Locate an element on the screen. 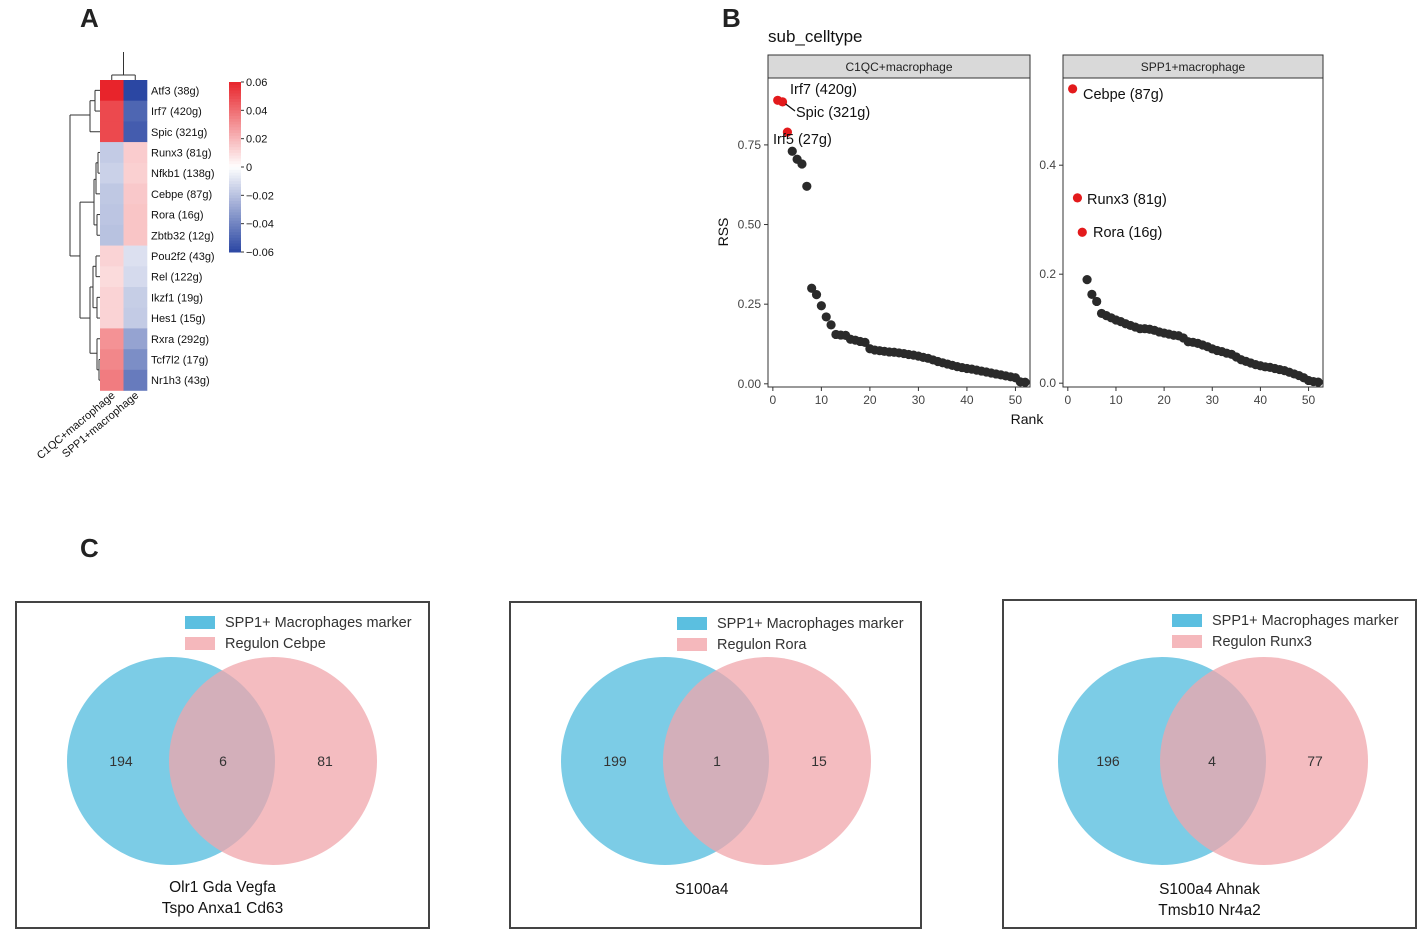  heatmap-row-label: Runx3 (81g) is located at coordinates (181, 153).